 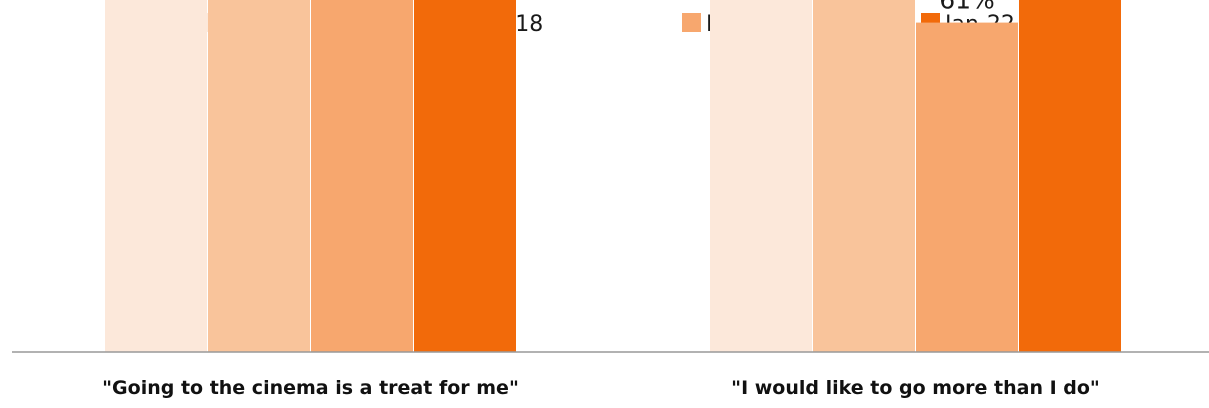 I want to click on value-labels: 75%77%73%81%67%66%61%71%, so click(x=967, y=7).